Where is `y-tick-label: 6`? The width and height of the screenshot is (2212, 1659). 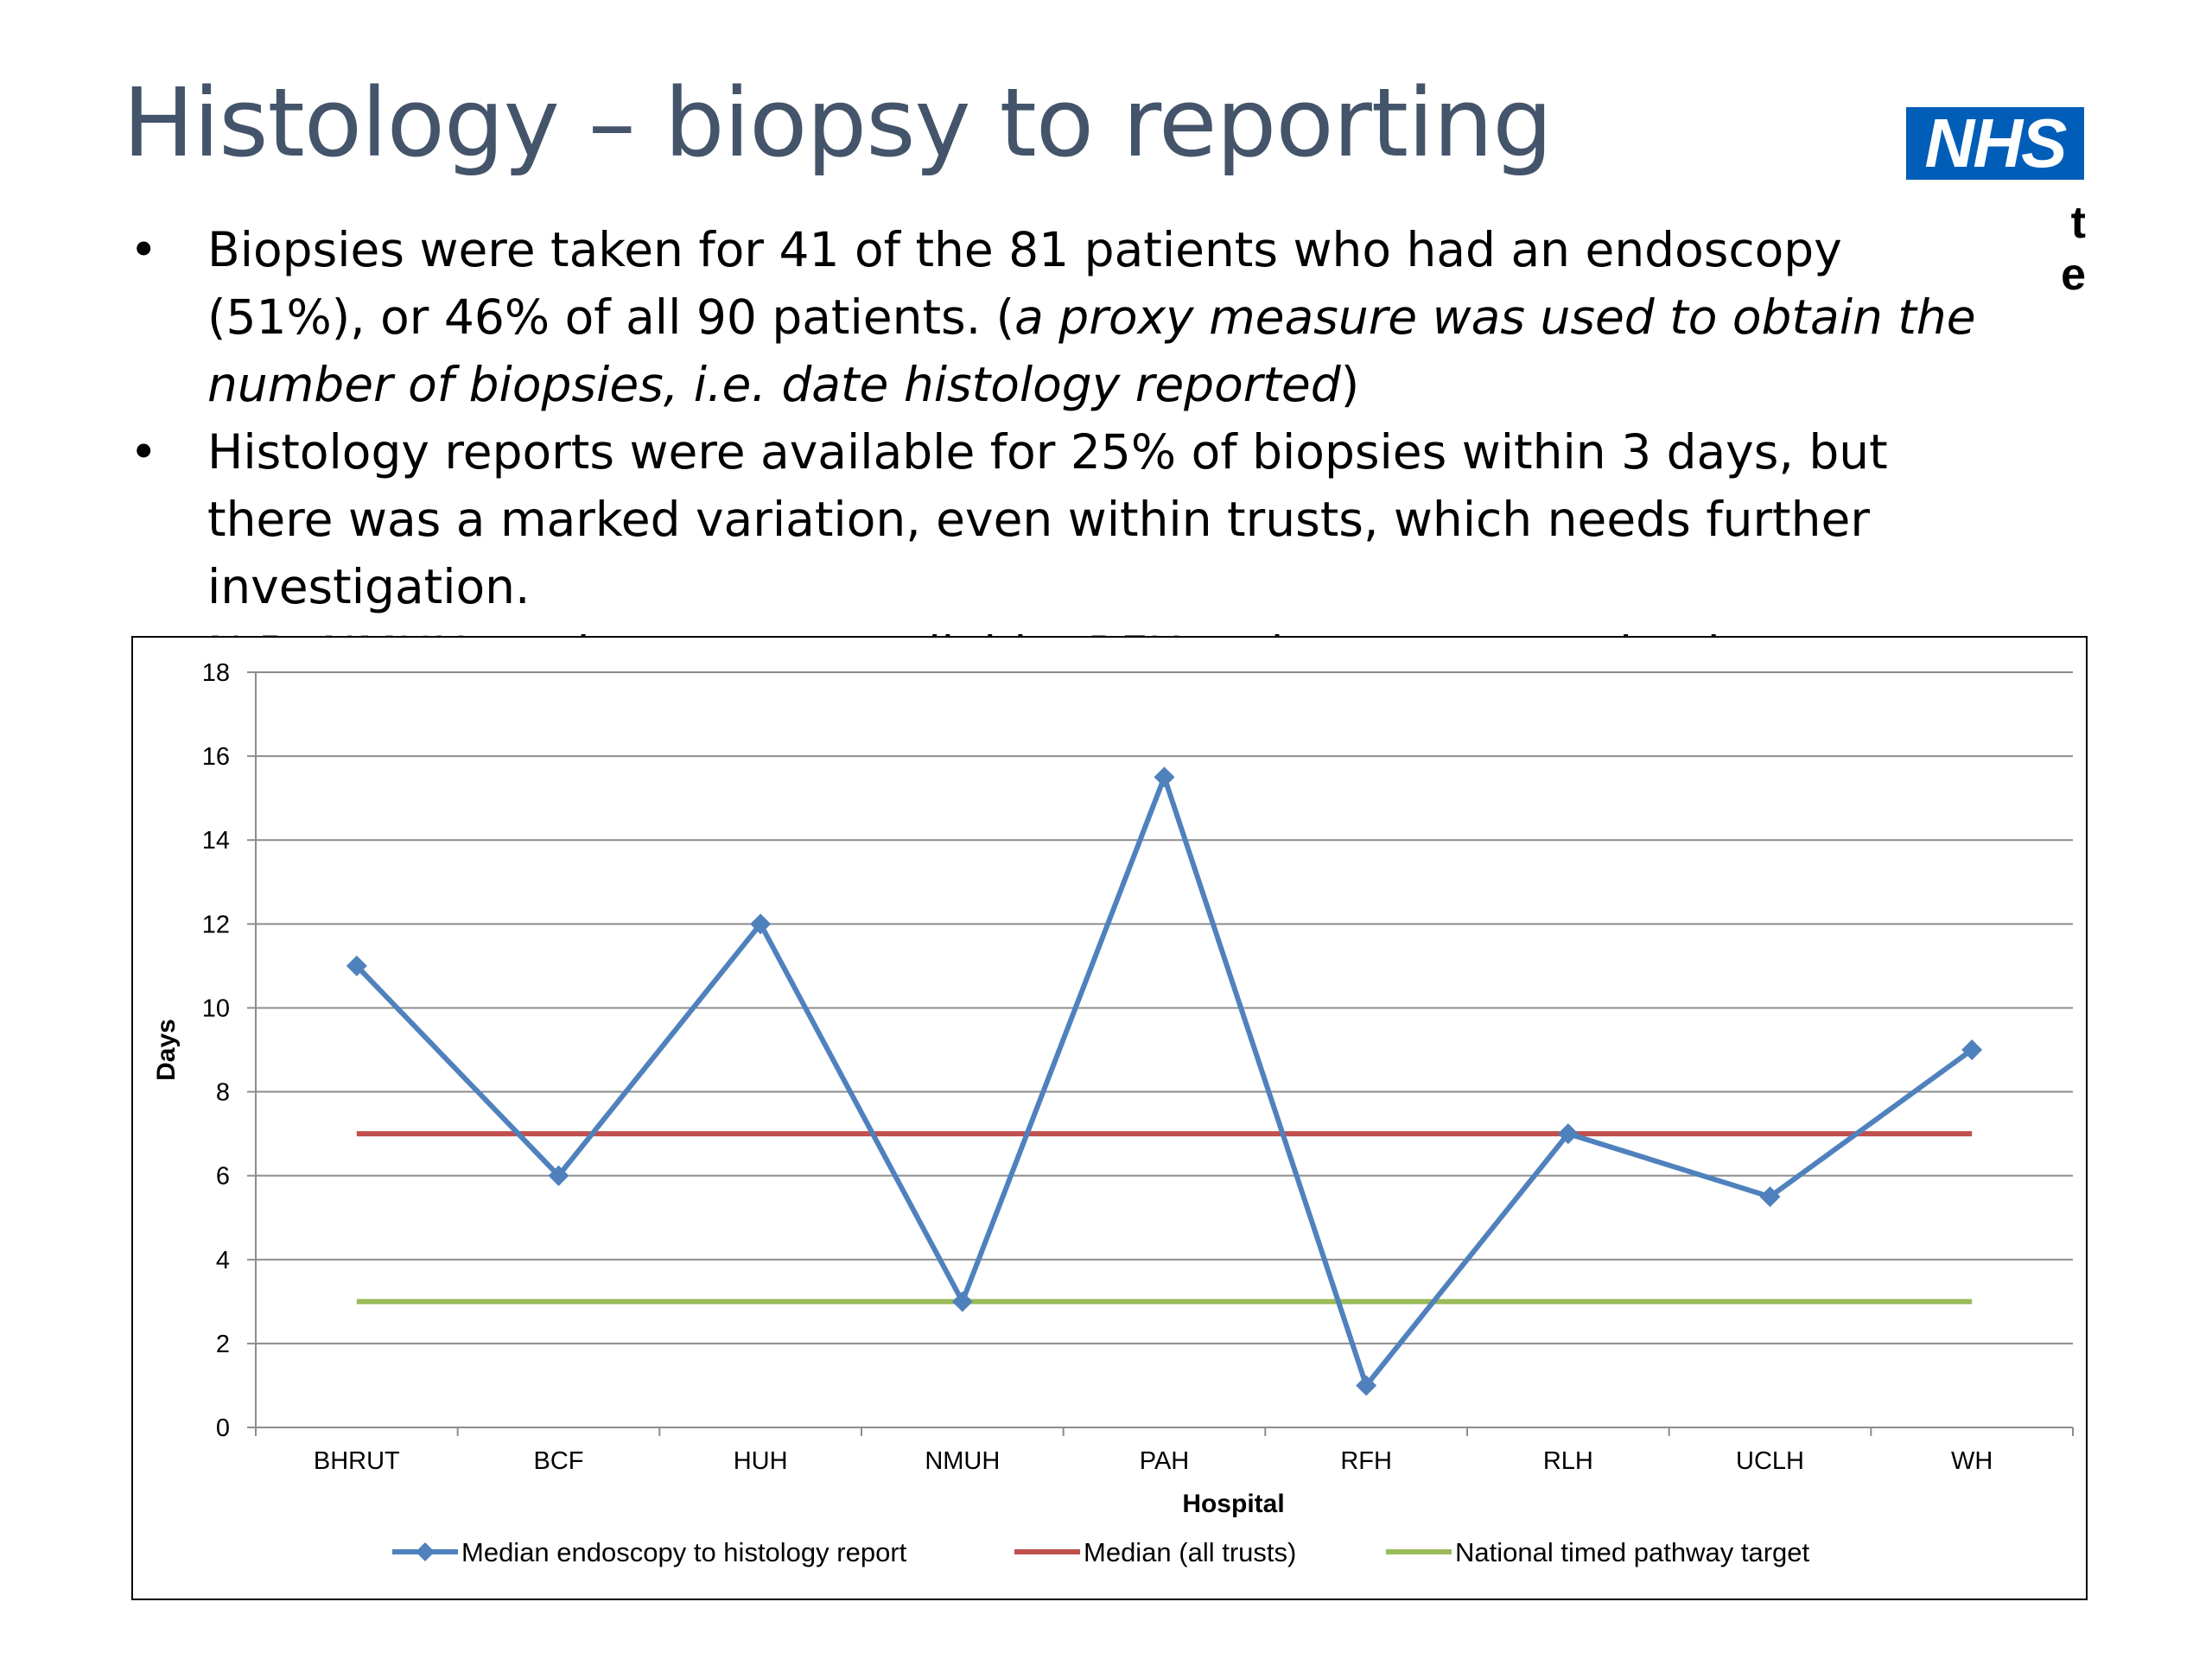
y-tick-label: 6 is located at coordinates (223, 1177).